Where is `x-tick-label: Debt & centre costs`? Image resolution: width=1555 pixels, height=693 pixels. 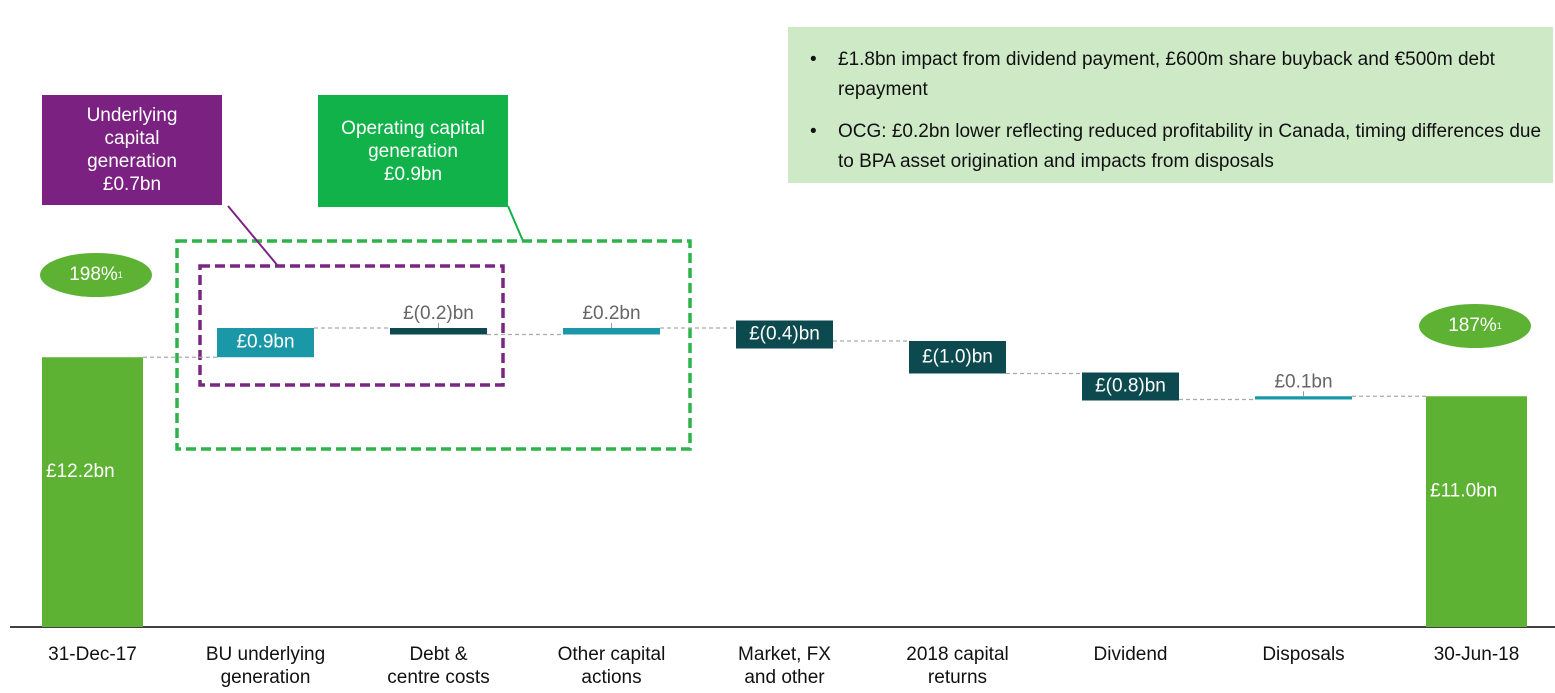
x-tick-label: Debt & centre costs is located at coordinates (438, 666).